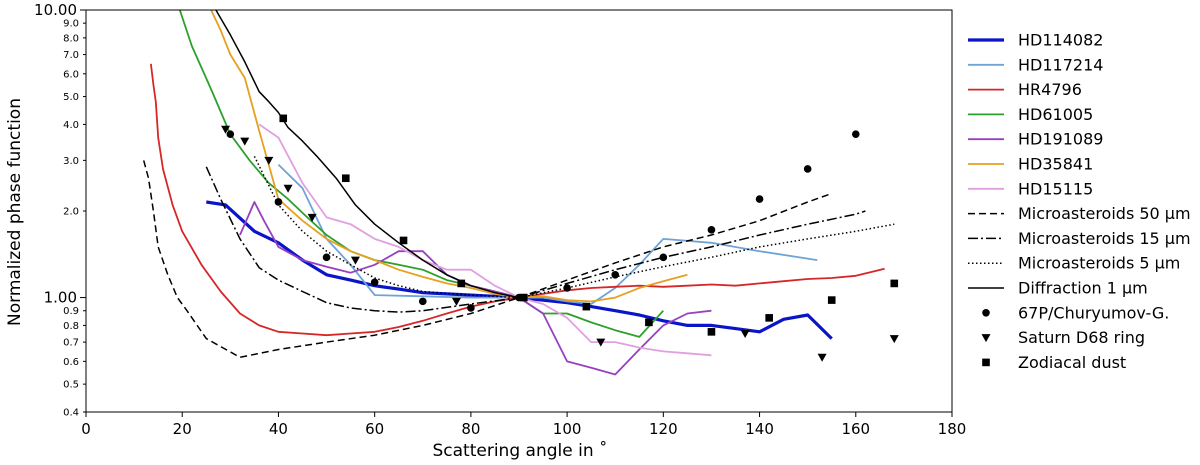 The width and height of the screenshot is (1200, 465). Describe the element at coordinates (567, 429) in the screenshot. I see `x-tick-label: 100` at that location.